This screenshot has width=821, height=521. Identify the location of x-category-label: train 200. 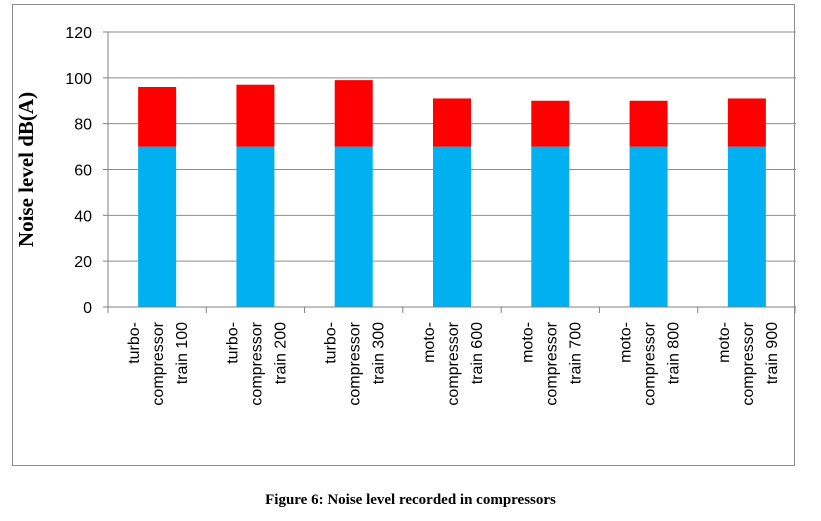
(280, 353).